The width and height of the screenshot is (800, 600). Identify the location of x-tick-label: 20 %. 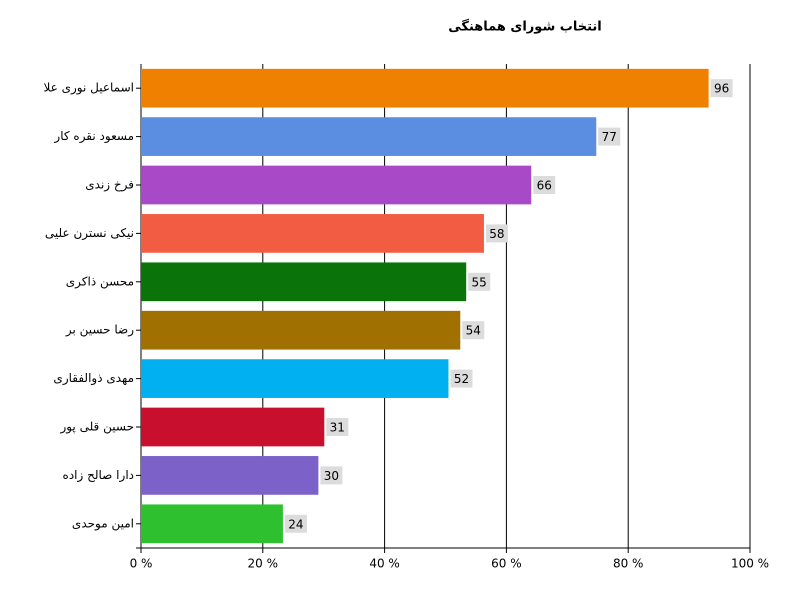
(263, 564).